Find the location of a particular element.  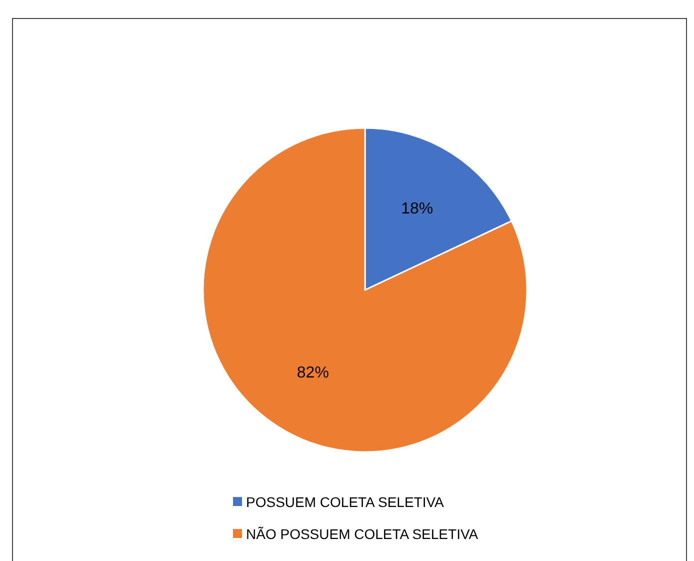

legend-label: NÃO POSSUEM COLETA SELETIVA is located at coordinates (362, 534).